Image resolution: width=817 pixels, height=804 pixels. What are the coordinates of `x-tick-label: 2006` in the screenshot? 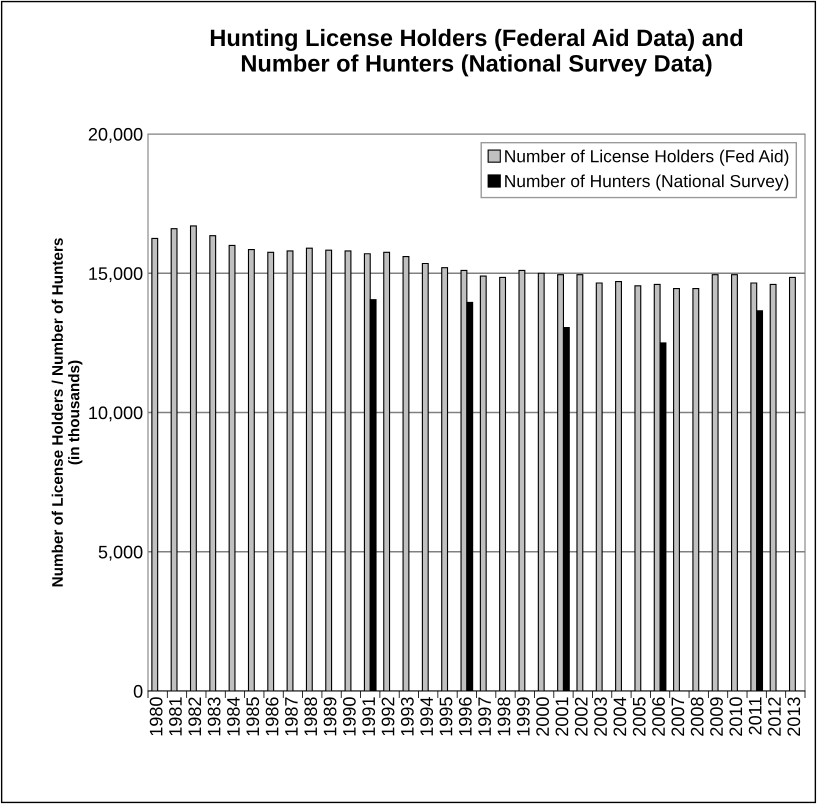 It's located at (658, 716).